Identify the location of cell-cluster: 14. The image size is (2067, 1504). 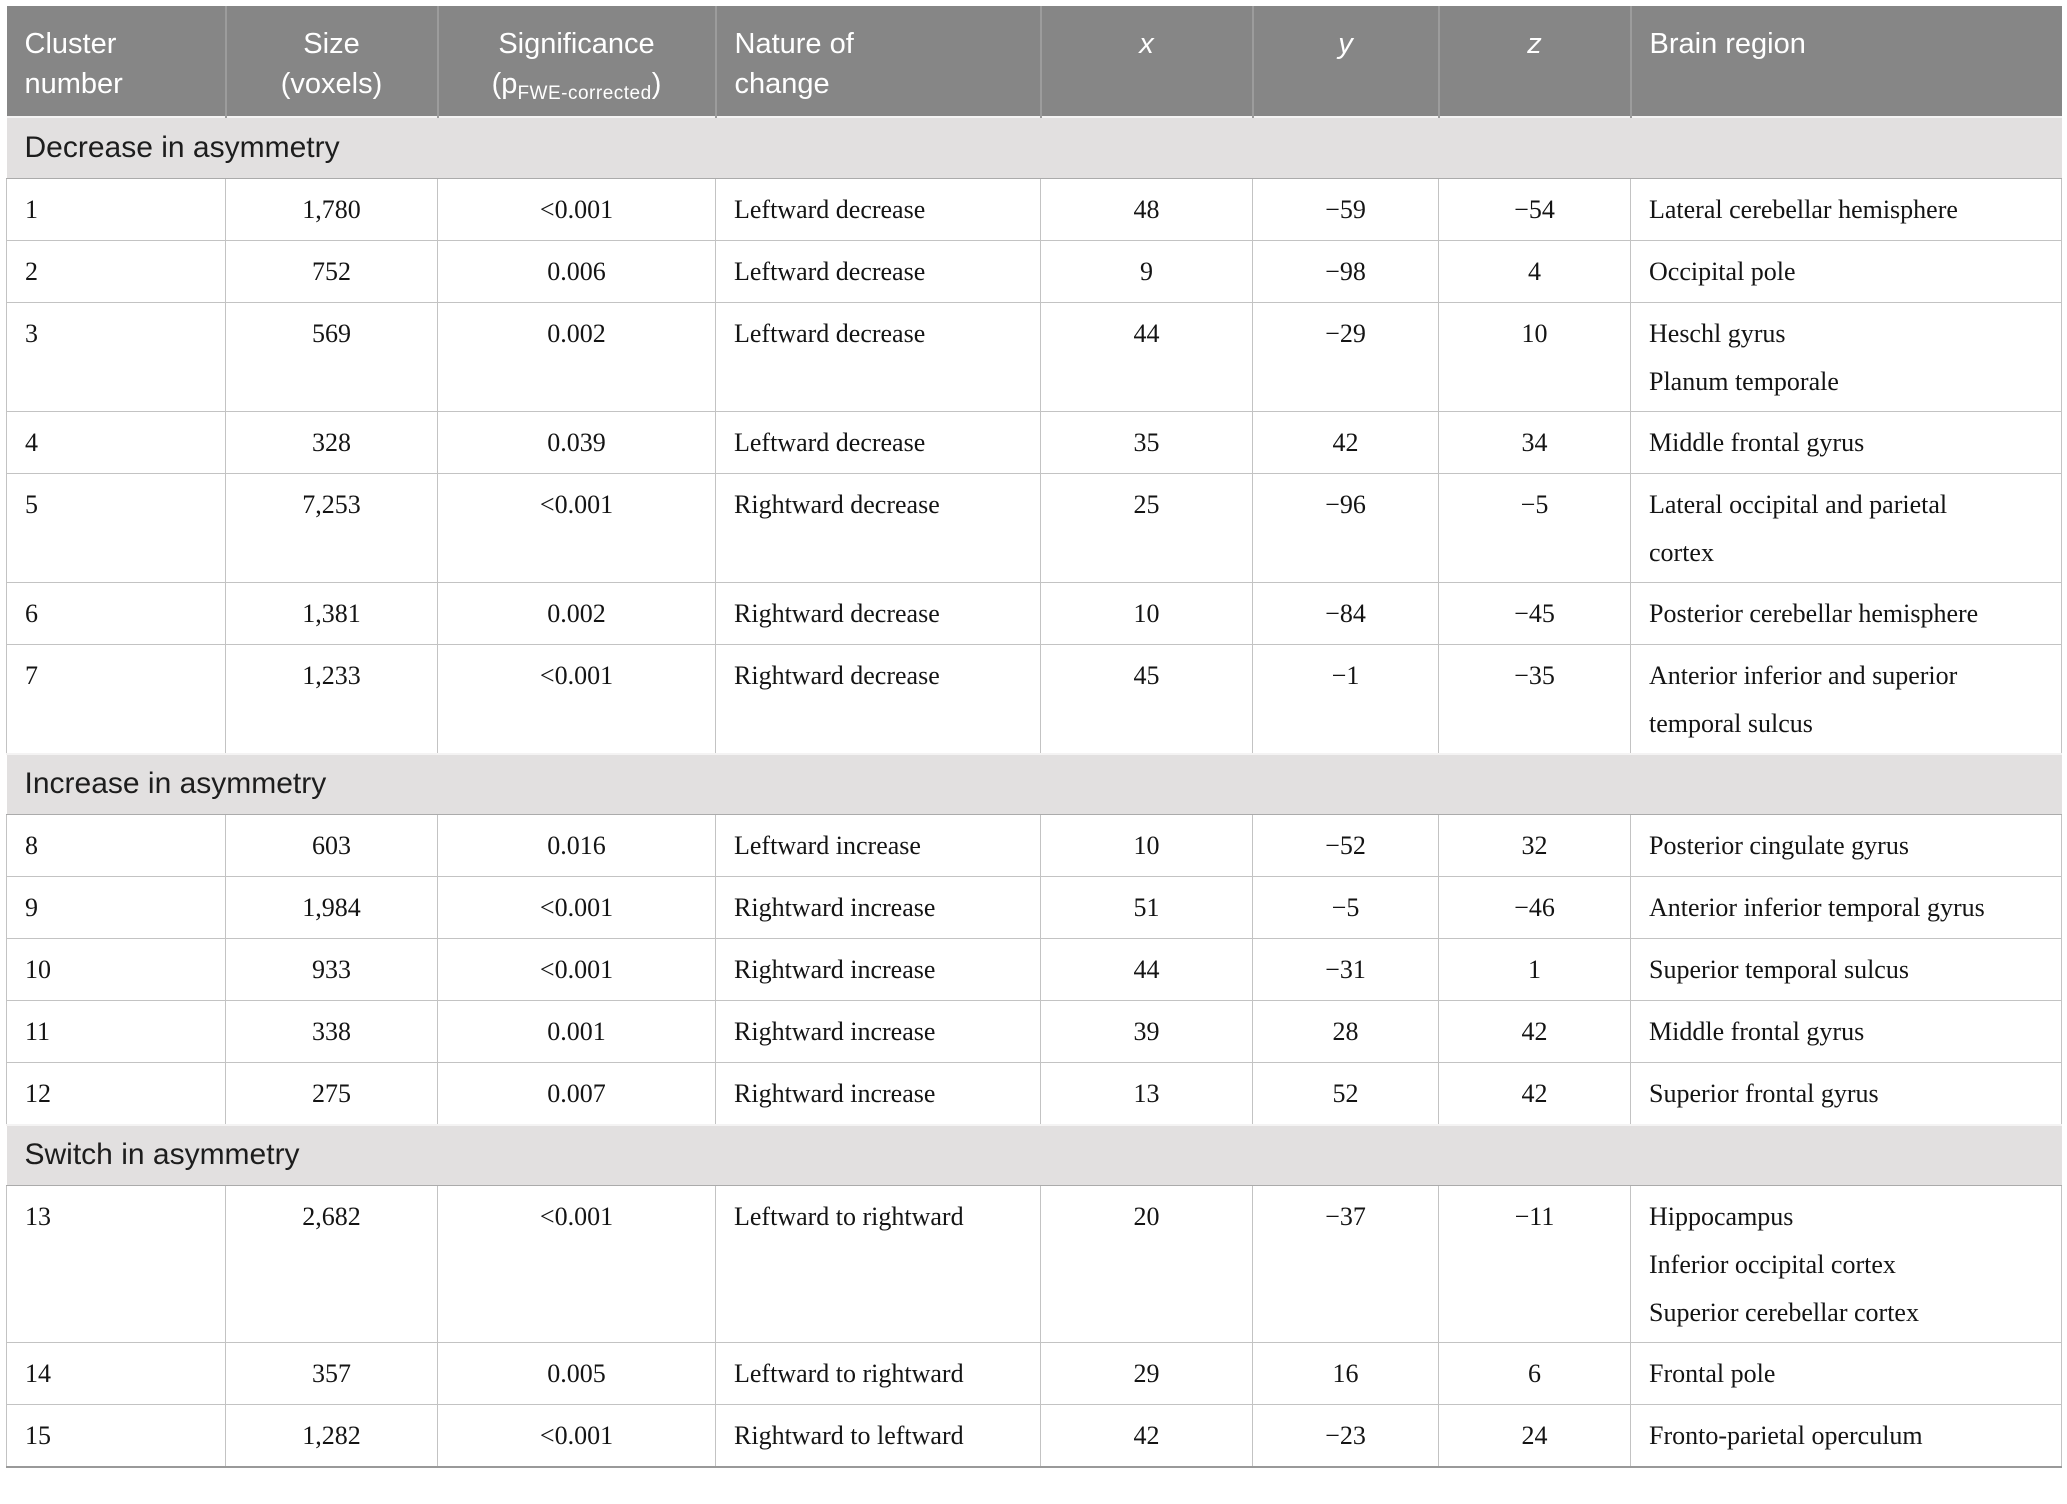
(116, 1373).